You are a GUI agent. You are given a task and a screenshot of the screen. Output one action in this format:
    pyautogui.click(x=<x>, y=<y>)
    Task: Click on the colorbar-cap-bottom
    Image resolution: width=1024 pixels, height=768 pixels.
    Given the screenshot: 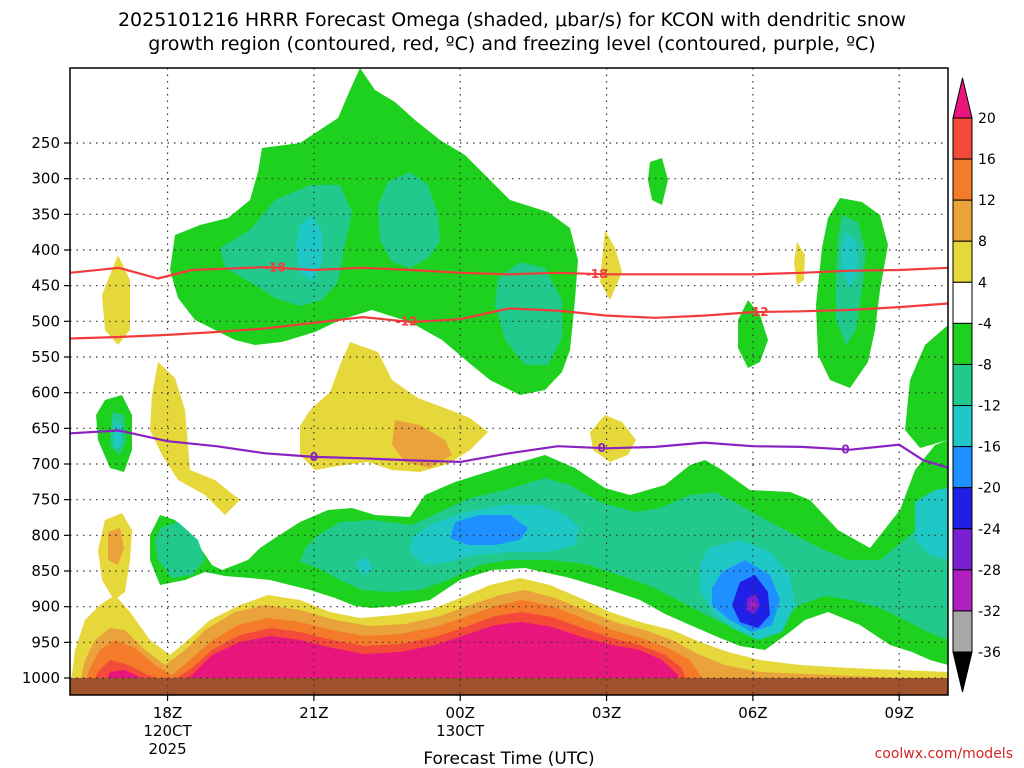 What is the action you would take?
    pyautogui.click(x=962, y=672)
    